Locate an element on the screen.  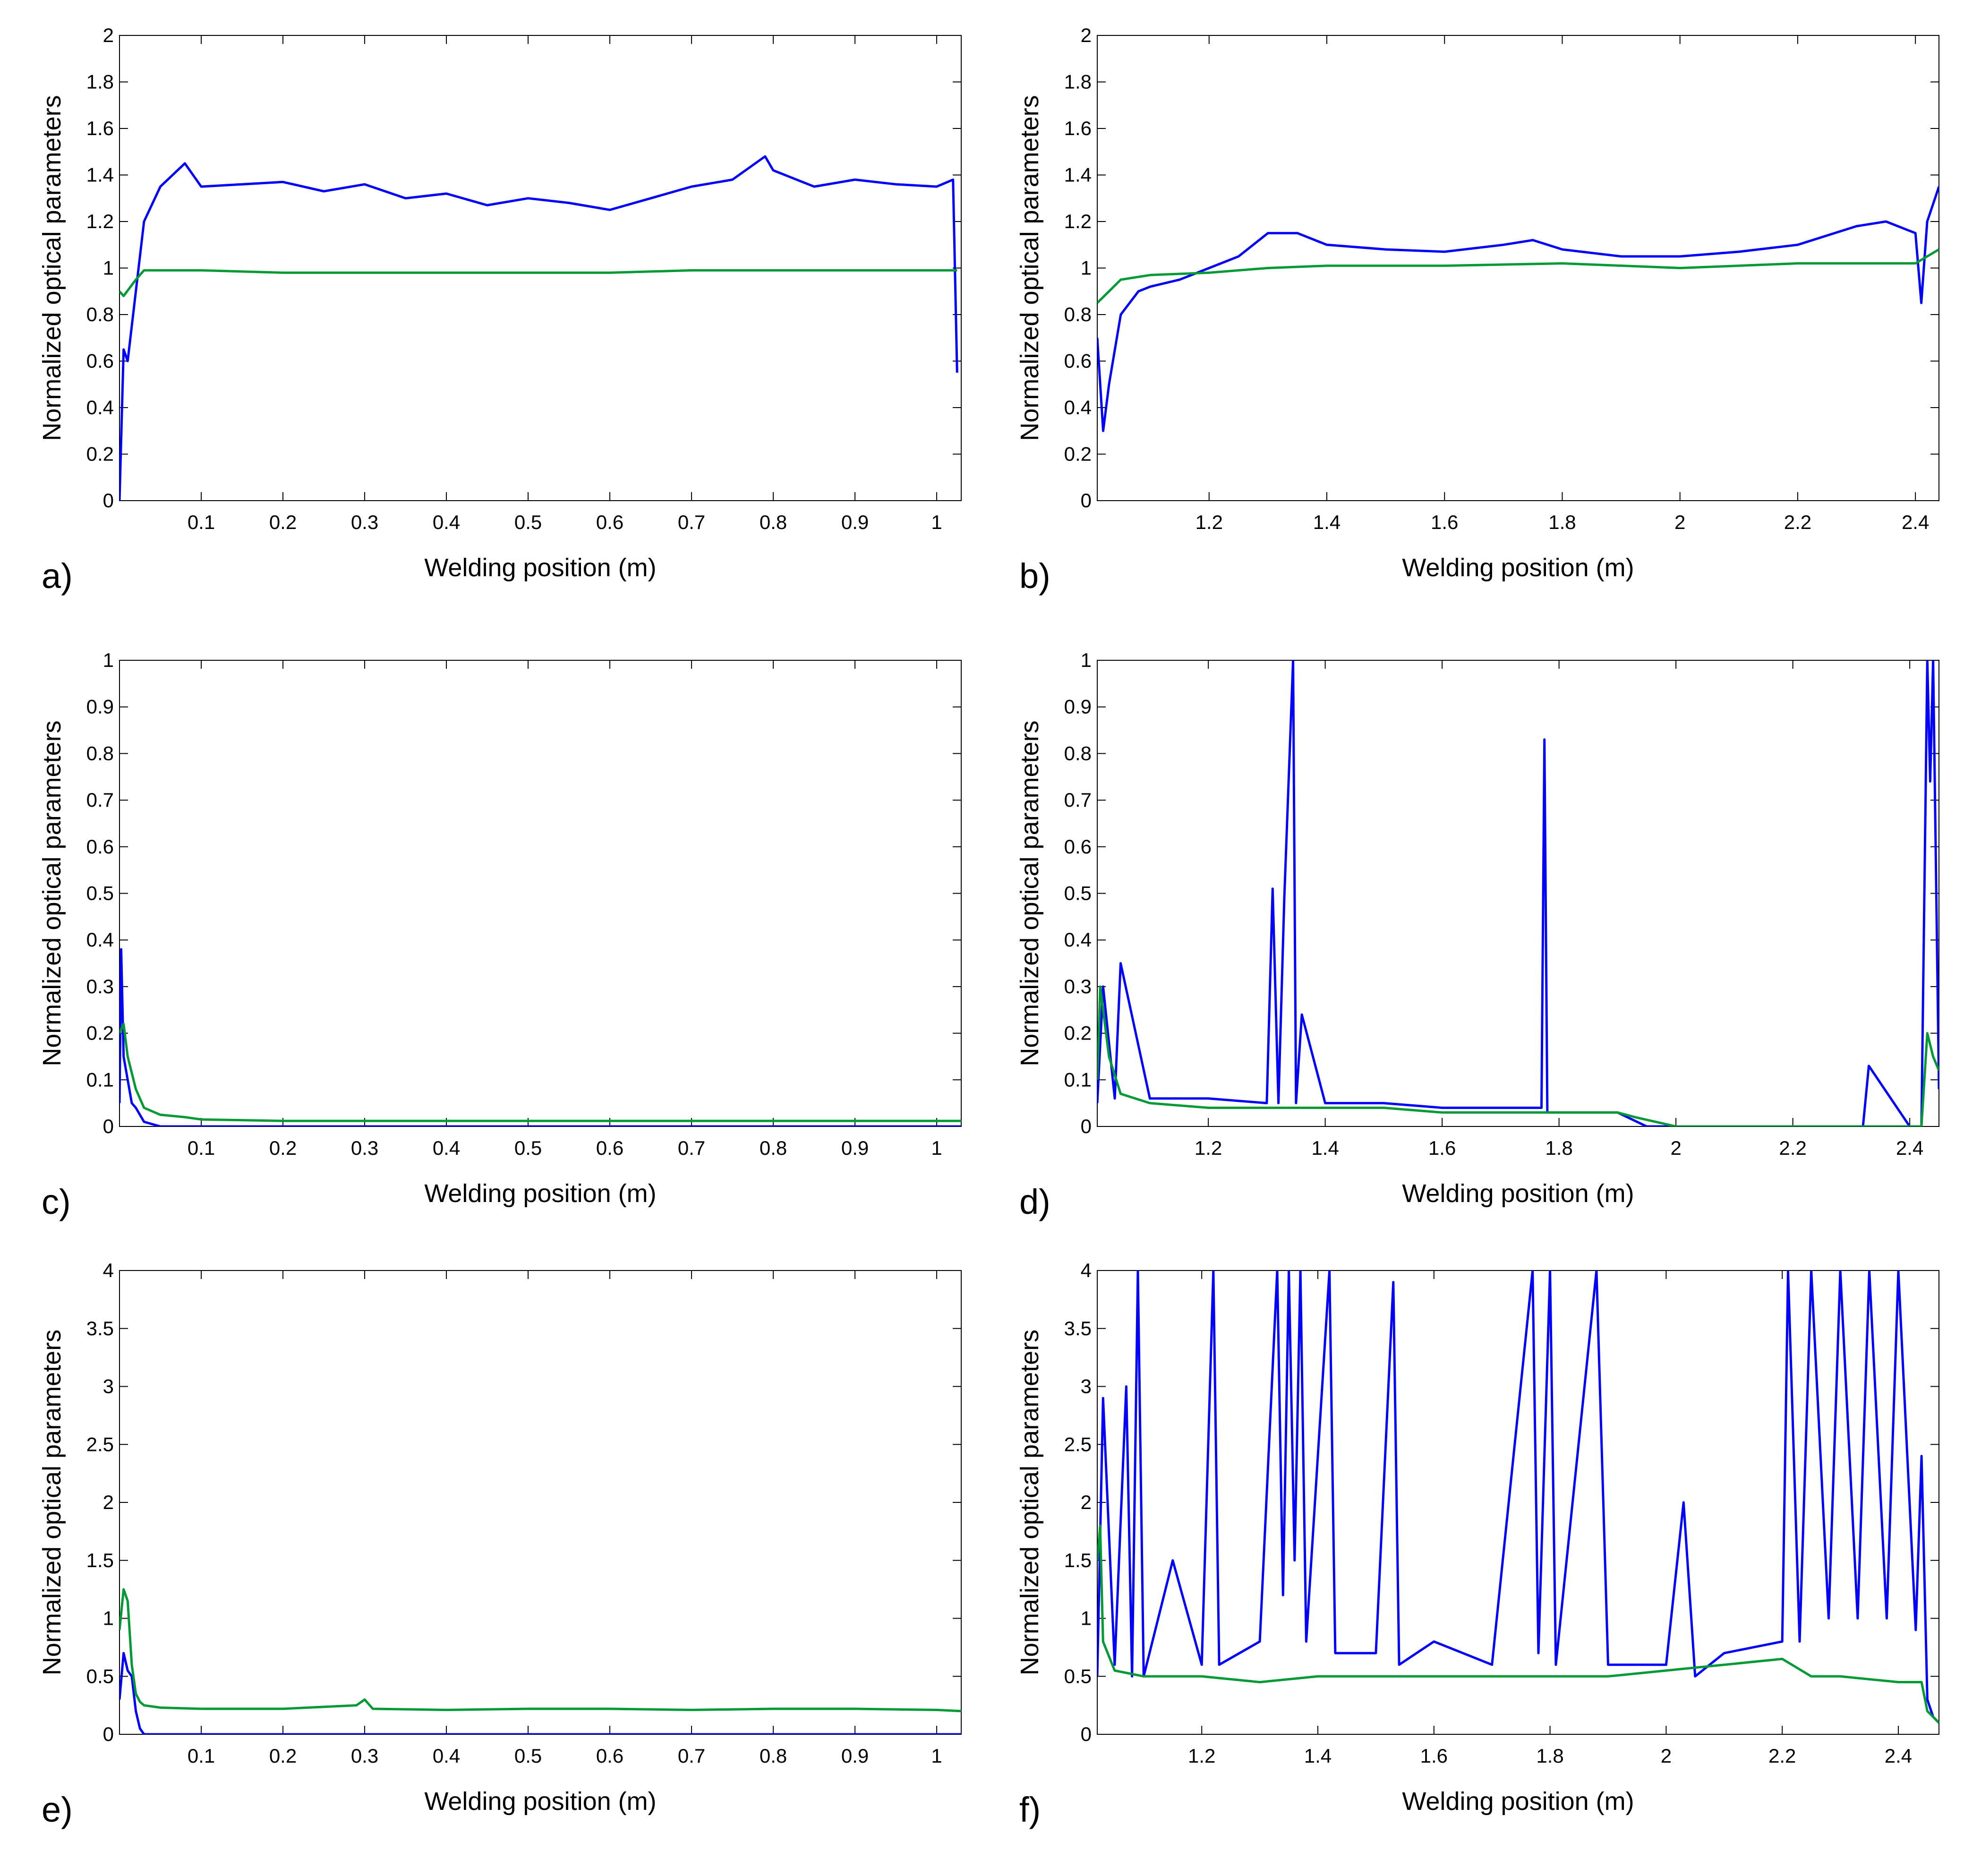
x-tick-label: 0.6 is located at coordinates (609, 522).